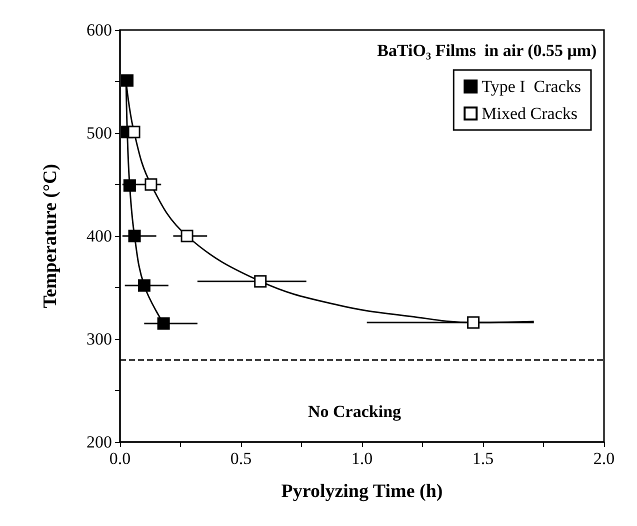  What do you see at coordinates (120, 458) in the screenshot?
I see `x-tick-label: 0.0` at bounding box center [120, 458].